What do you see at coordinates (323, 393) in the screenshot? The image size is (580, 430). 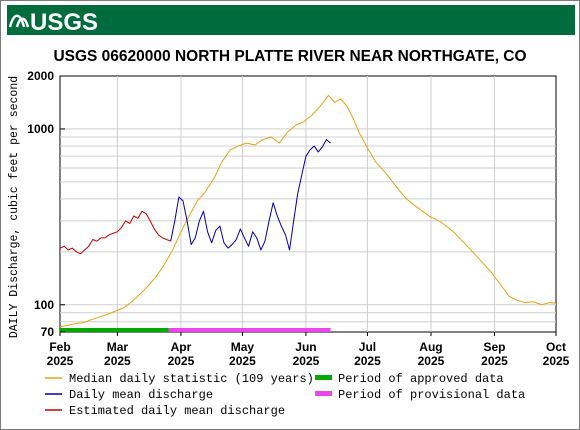 I see `legend-swatch-provisional` at bounding box center [323, 393].